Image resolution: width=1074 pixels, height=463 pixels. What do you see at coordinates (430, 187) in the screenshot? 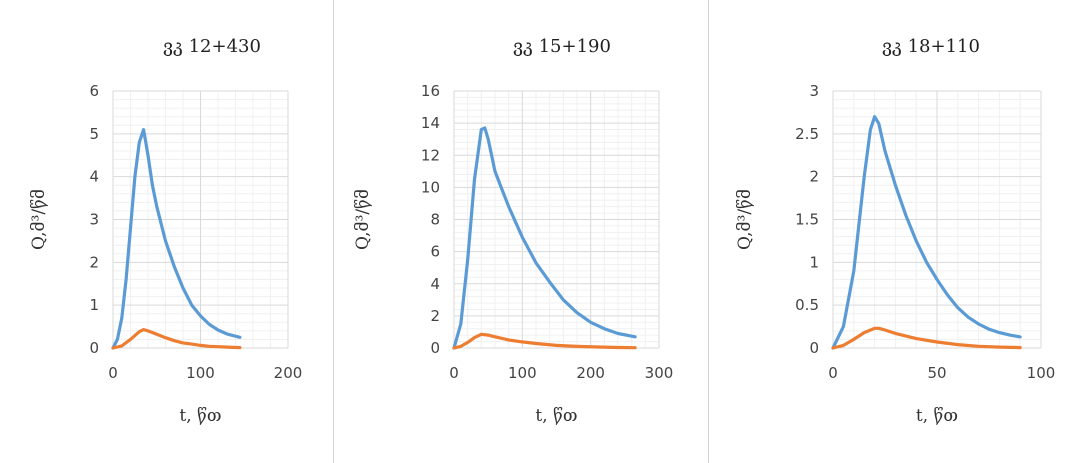
I see `y-tick-label: 10` at bounding box center [430, 187].